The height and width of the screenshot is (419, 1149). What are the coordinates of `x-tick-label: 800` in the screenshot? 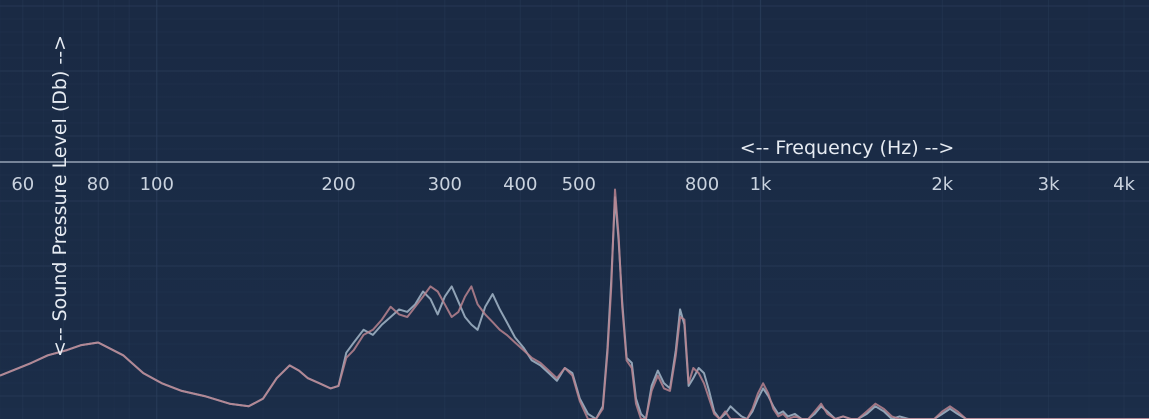 It's located at (702, 184).